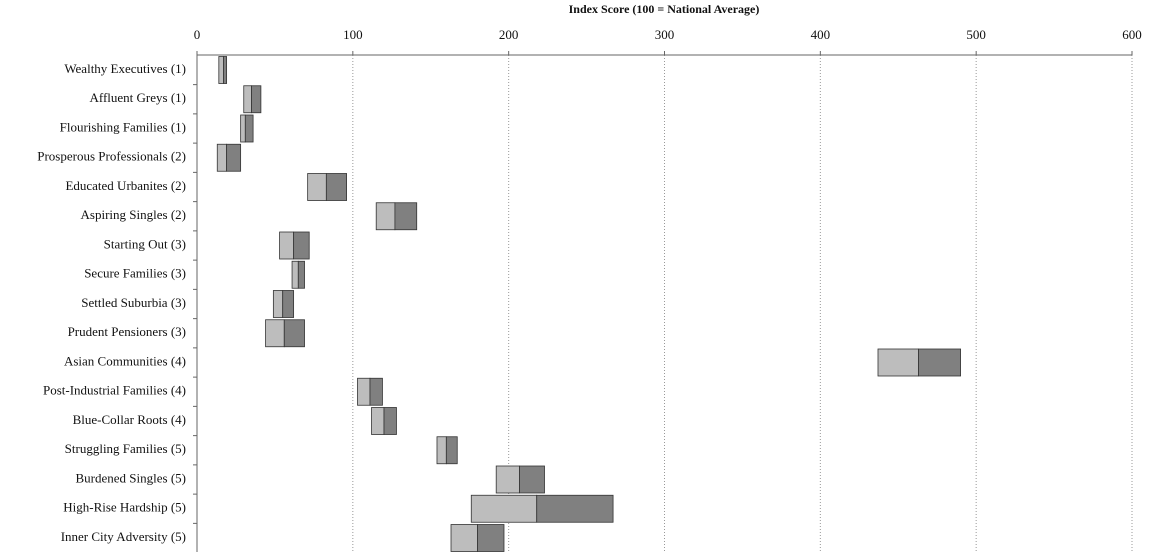  I want to click on category-label: Educated Urbanites (2), so click(125, 185).